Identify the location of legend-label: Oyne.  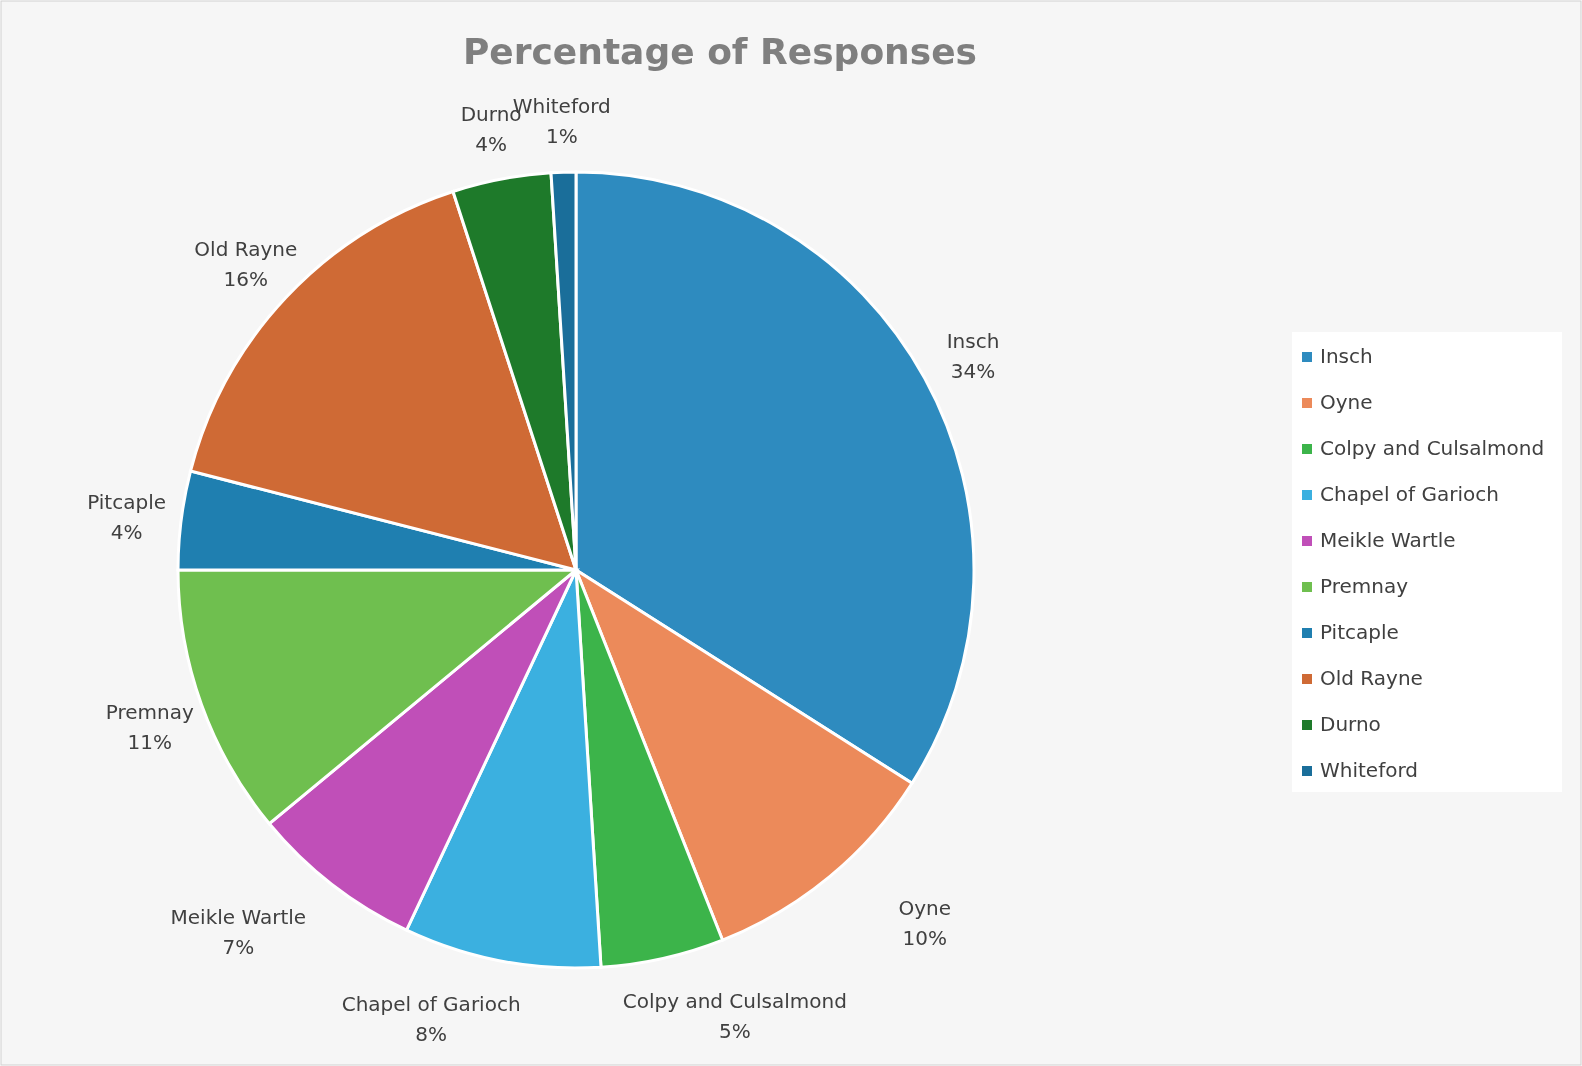
(1346, 402).